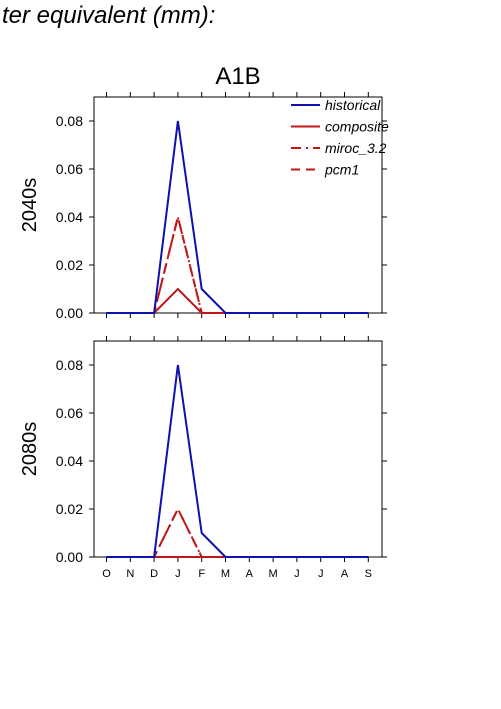  I want to click on x-tick-label: S, so click(368, 574).